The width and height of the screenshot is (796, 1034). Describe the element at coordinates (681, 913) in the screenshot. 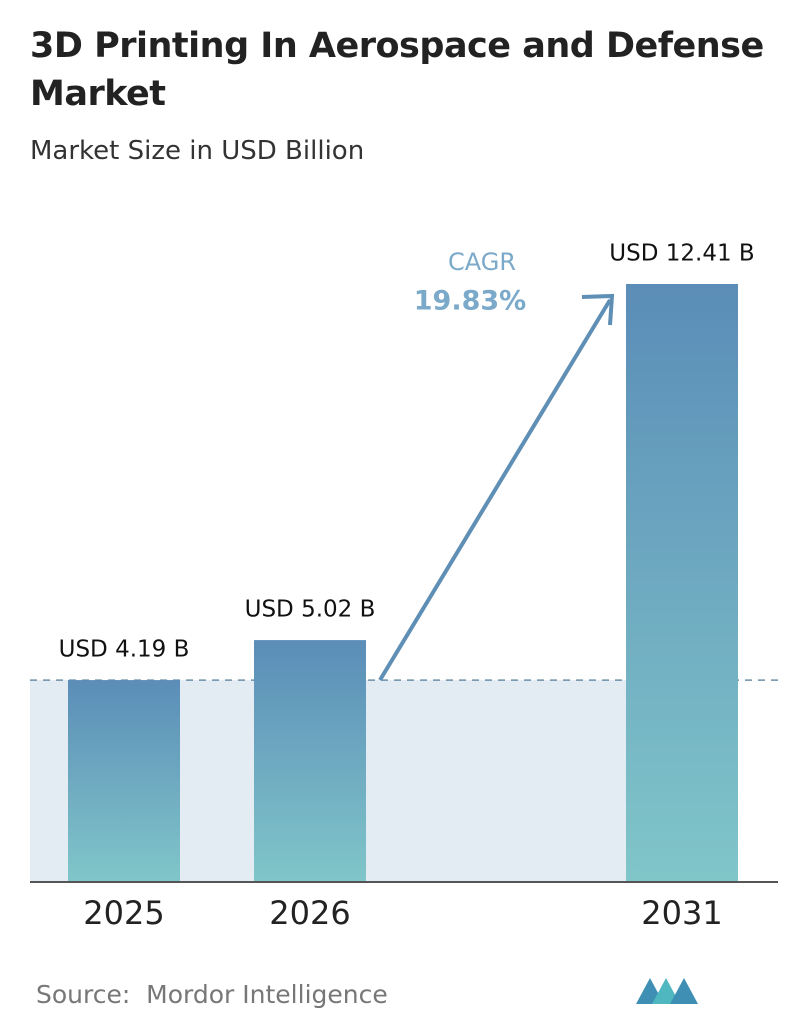

I see `x-tick-label: 2031` at that location.